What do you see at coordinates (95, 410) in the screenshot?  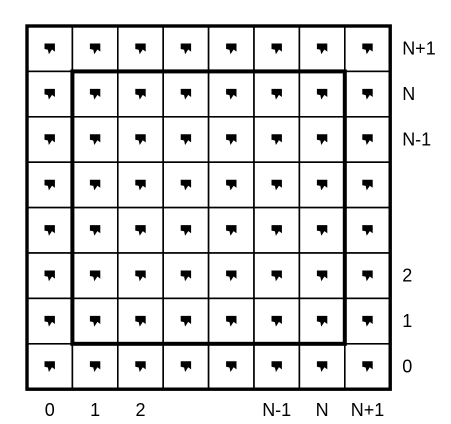 I see `x-axis-label: 1` at bounding box center [95, 410].